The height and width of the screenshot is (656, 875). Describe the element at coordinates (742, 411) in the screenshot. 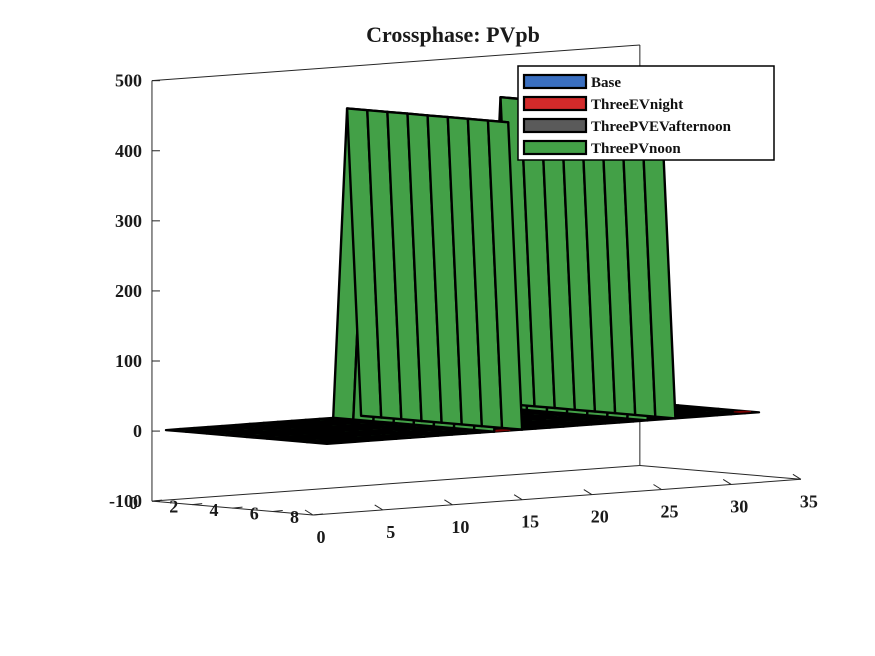

I see `series-threeevnight-mark` at that location.